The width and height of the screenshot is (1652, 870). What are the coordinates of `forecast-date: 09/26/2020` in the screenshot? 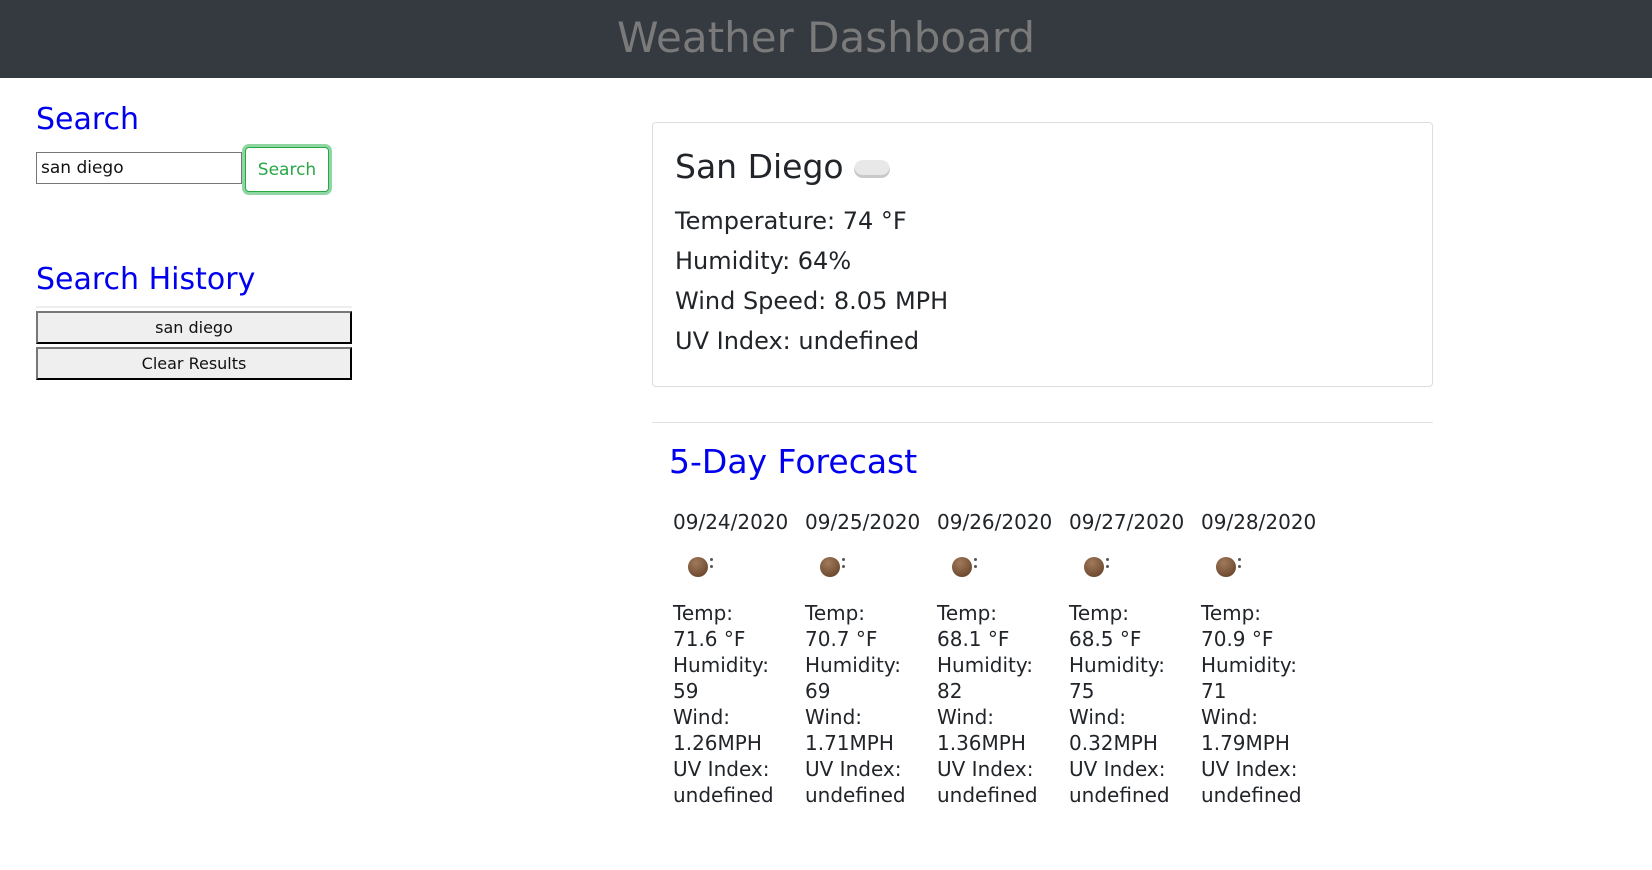 It's located at (995, 522).